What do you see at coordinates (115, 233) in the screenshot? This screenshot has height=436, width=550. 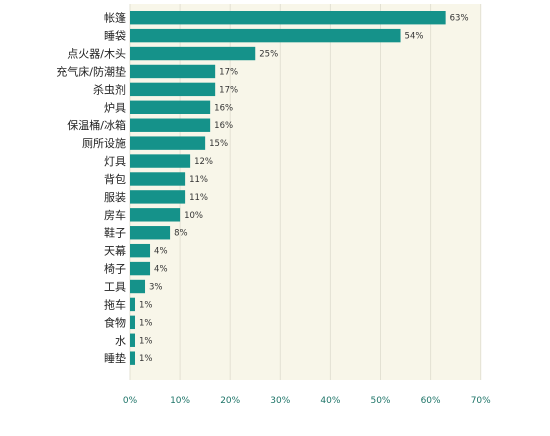 I see `category-label: 鞋子` at bounding box center [115, 233].